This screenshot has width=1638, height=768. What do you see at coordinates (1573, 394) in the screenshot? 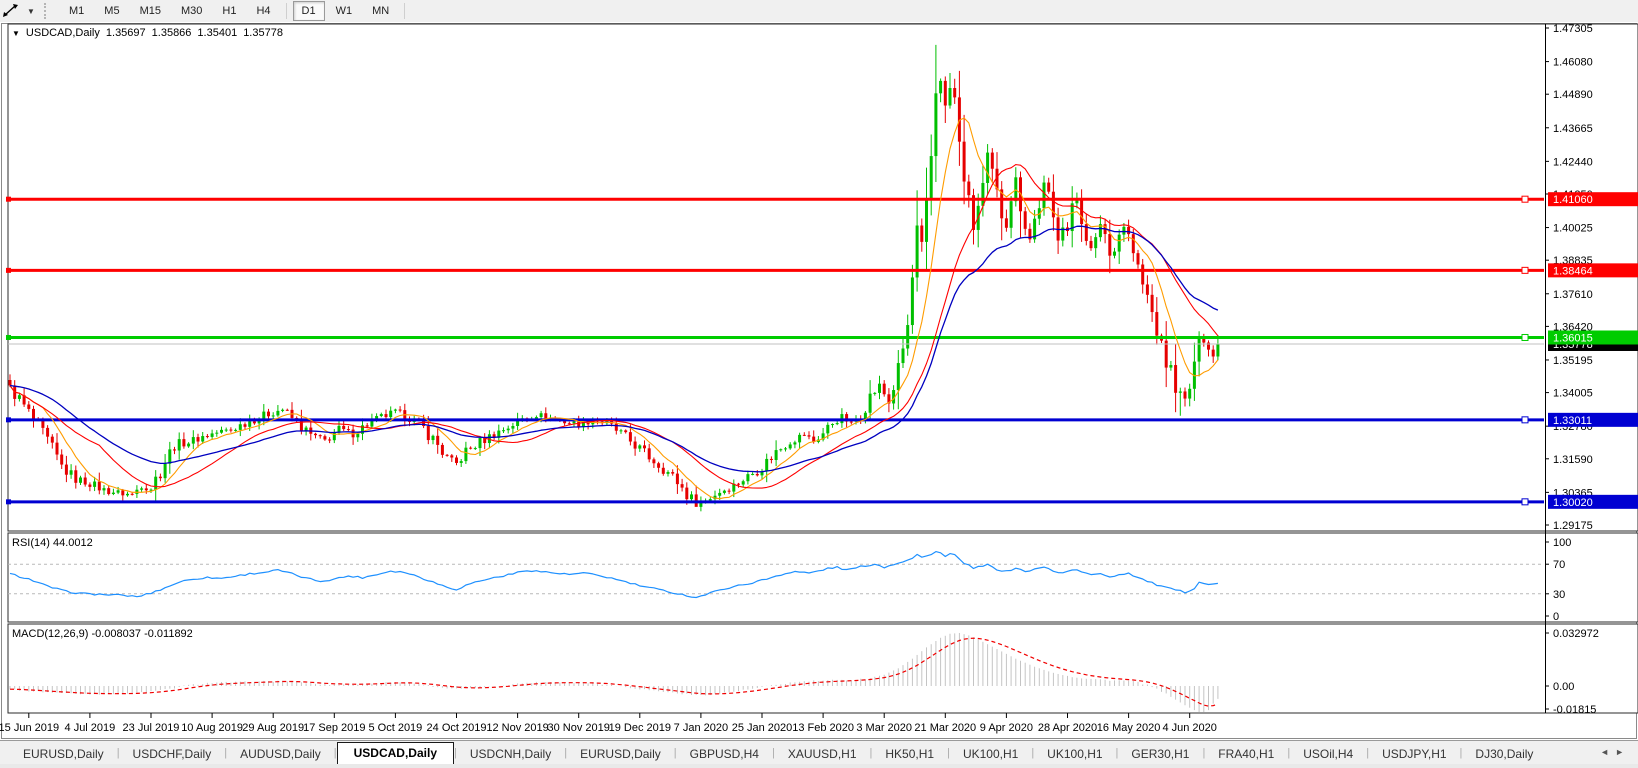
I see `svg-text: 1.34005` at bounding box center [1573, 394].